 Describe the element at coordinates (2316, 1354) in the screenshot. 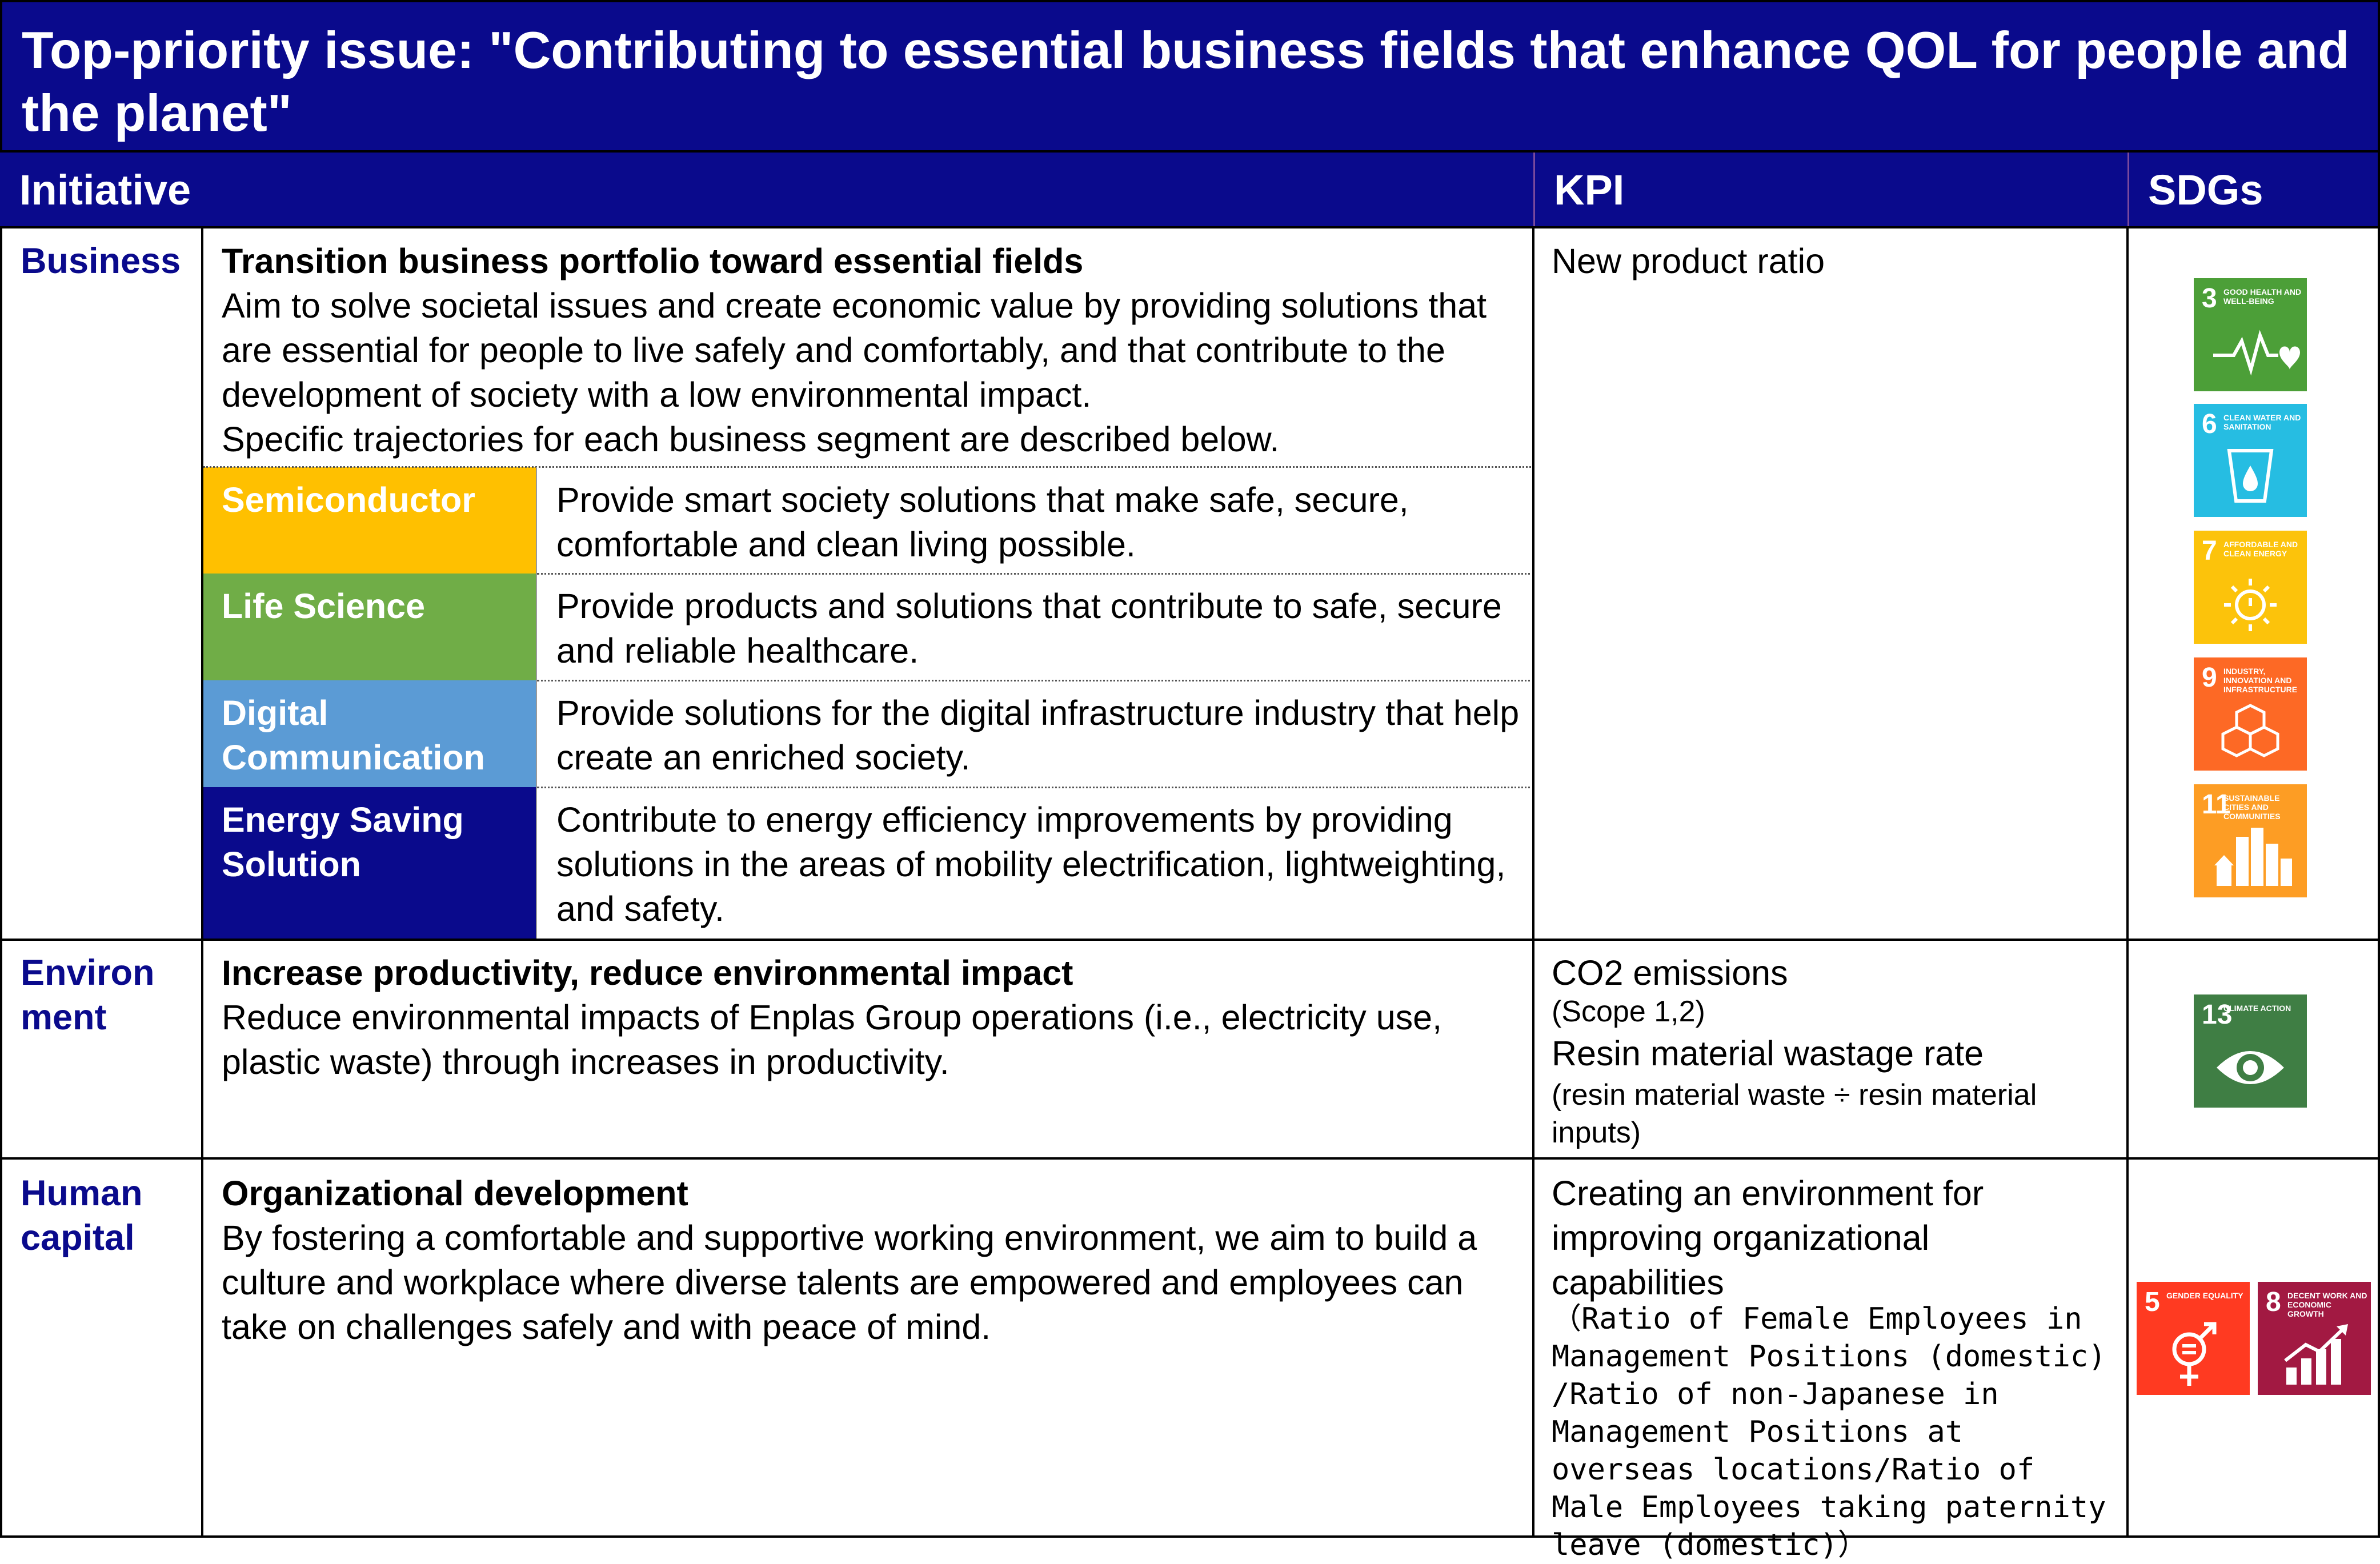

I see `growth-chart-icon` at that location.